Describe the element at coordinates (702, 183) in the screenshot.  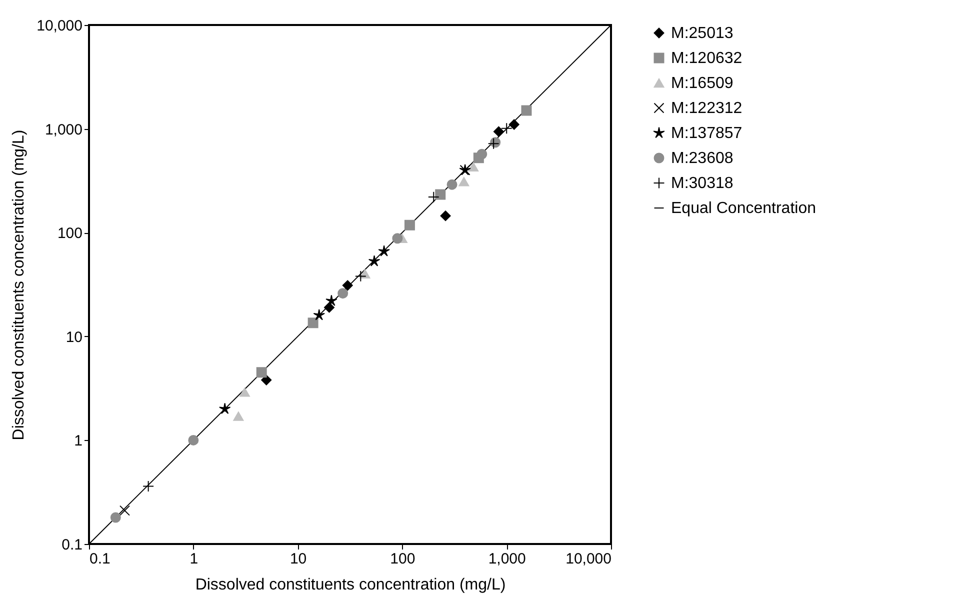
I see `legend-label: M:30318` at that location.